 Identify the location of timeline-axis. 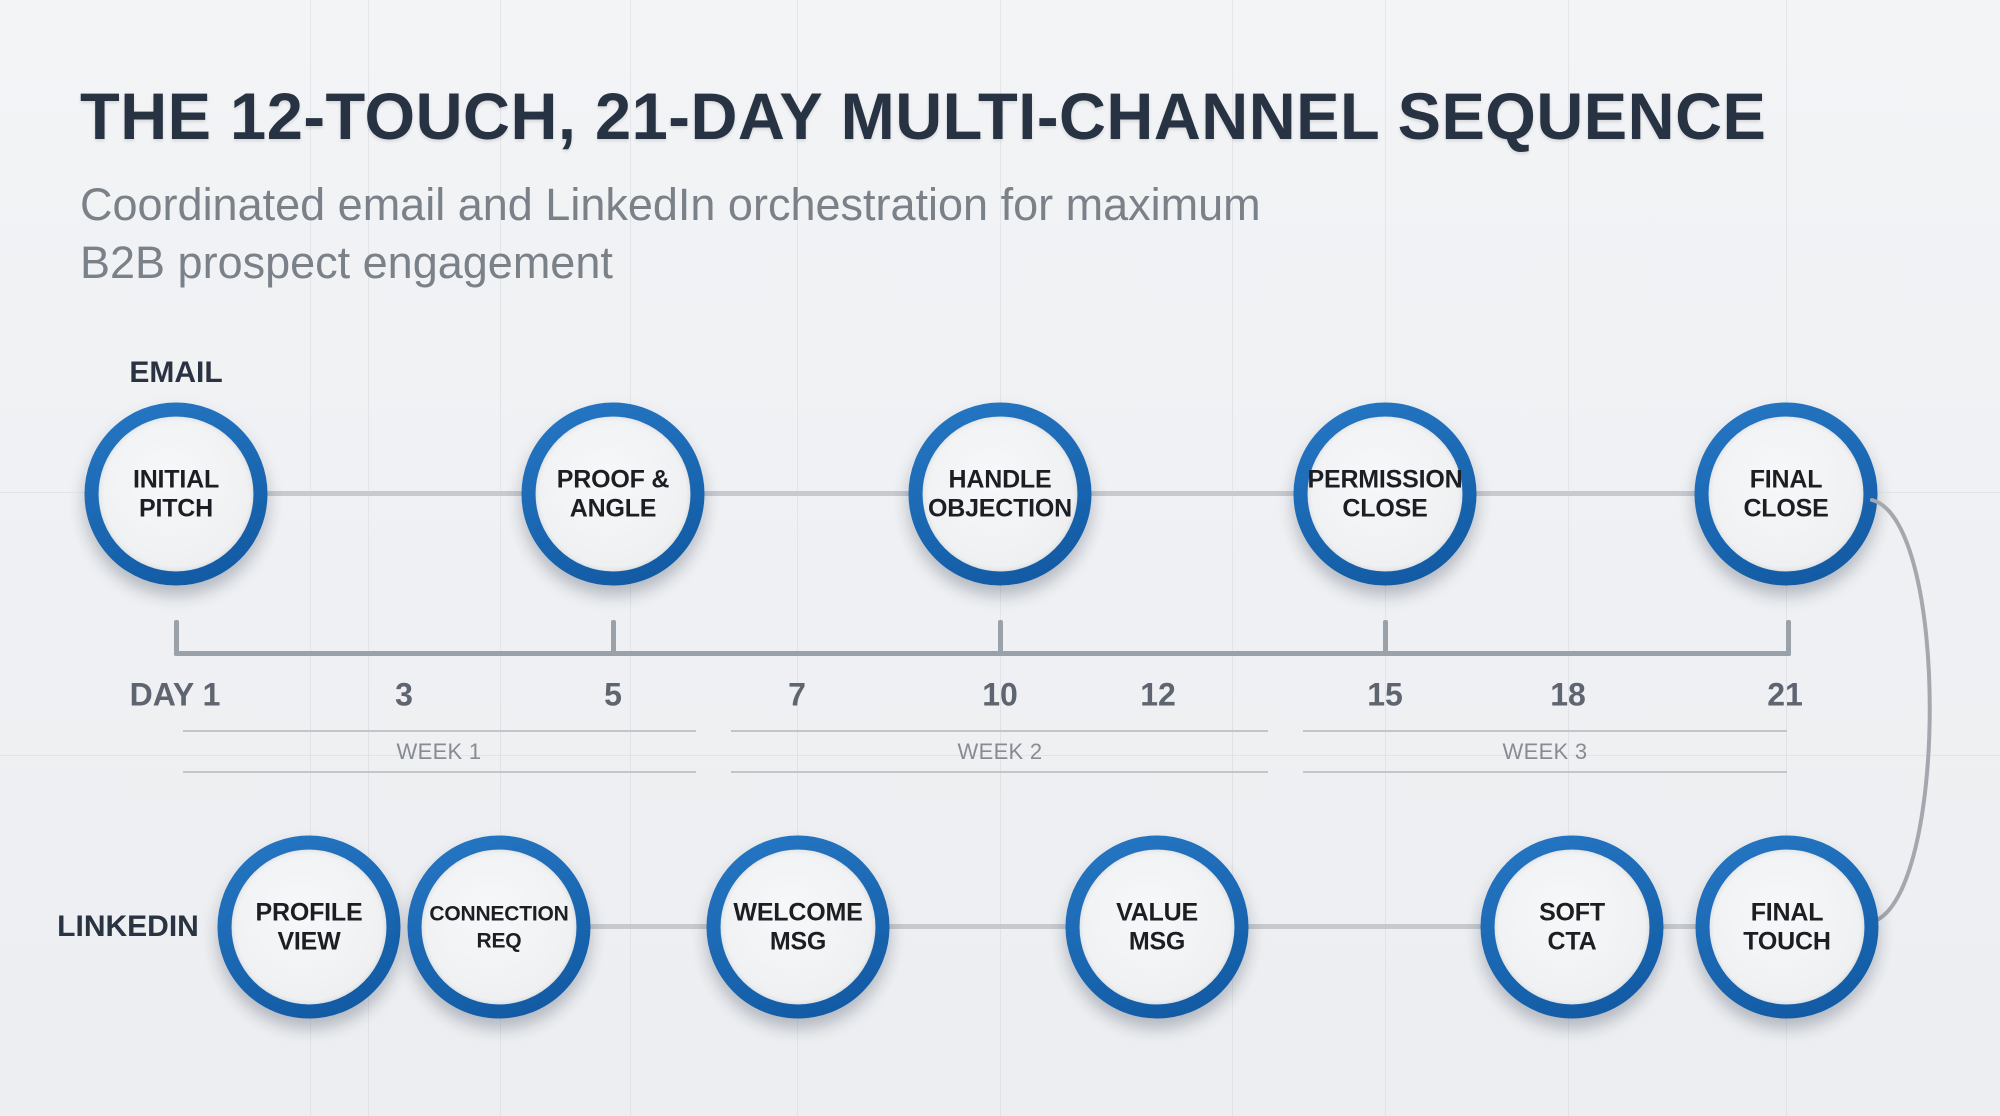
(982, 653).